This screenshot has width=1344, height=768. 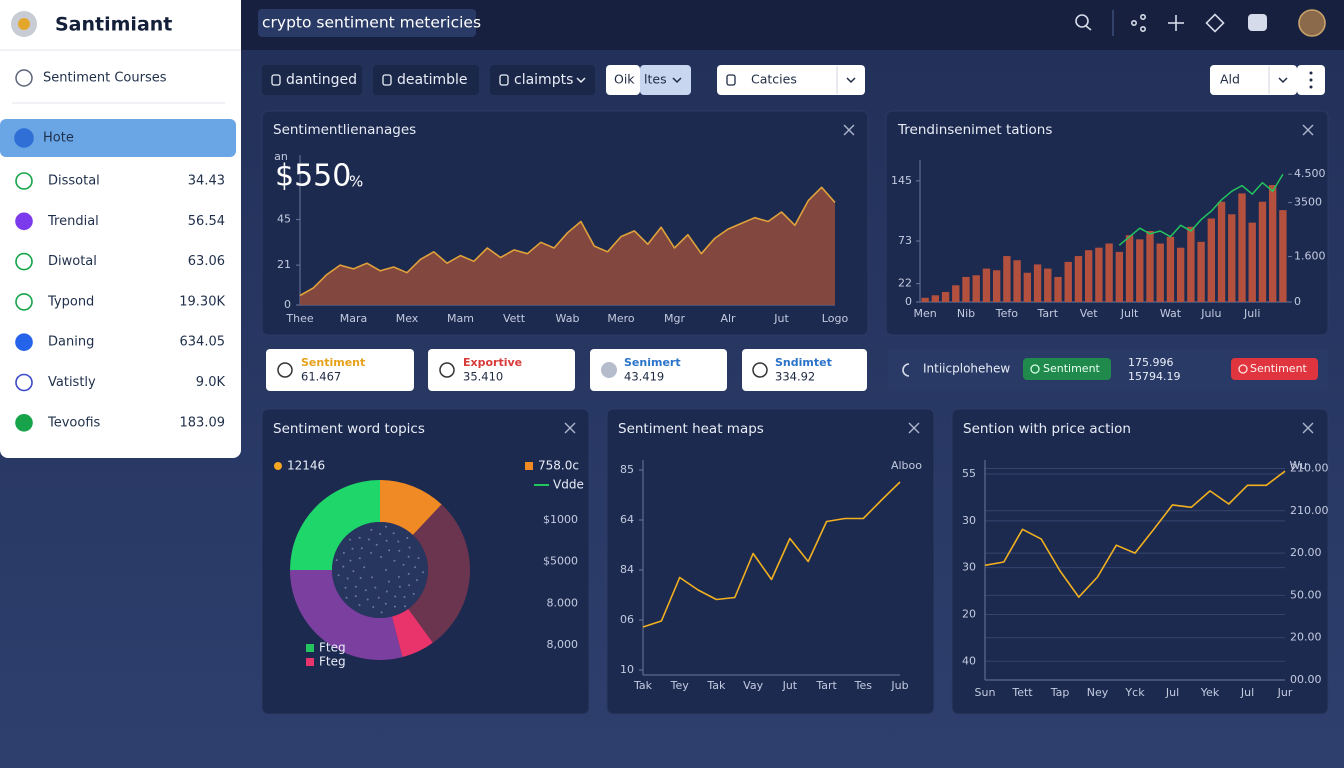 What do you see at coordinates (120, 302) in the screenshot?
I see `nav-item: Typond 19.30K` at bounding box center [120, 302].